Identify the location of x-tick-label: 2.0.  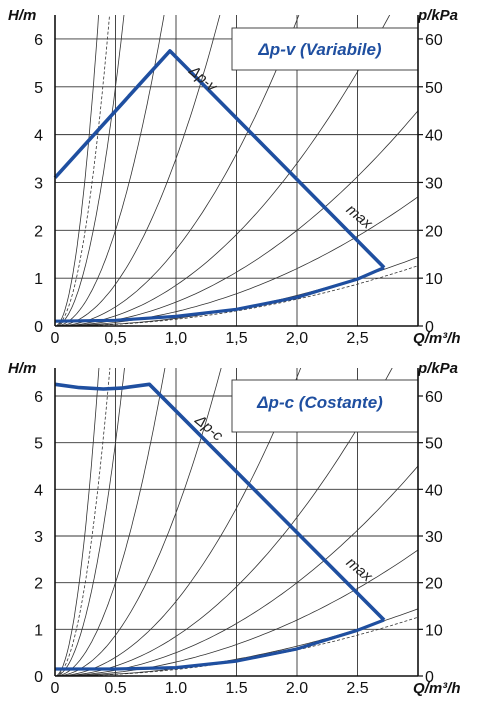
(297, 688).